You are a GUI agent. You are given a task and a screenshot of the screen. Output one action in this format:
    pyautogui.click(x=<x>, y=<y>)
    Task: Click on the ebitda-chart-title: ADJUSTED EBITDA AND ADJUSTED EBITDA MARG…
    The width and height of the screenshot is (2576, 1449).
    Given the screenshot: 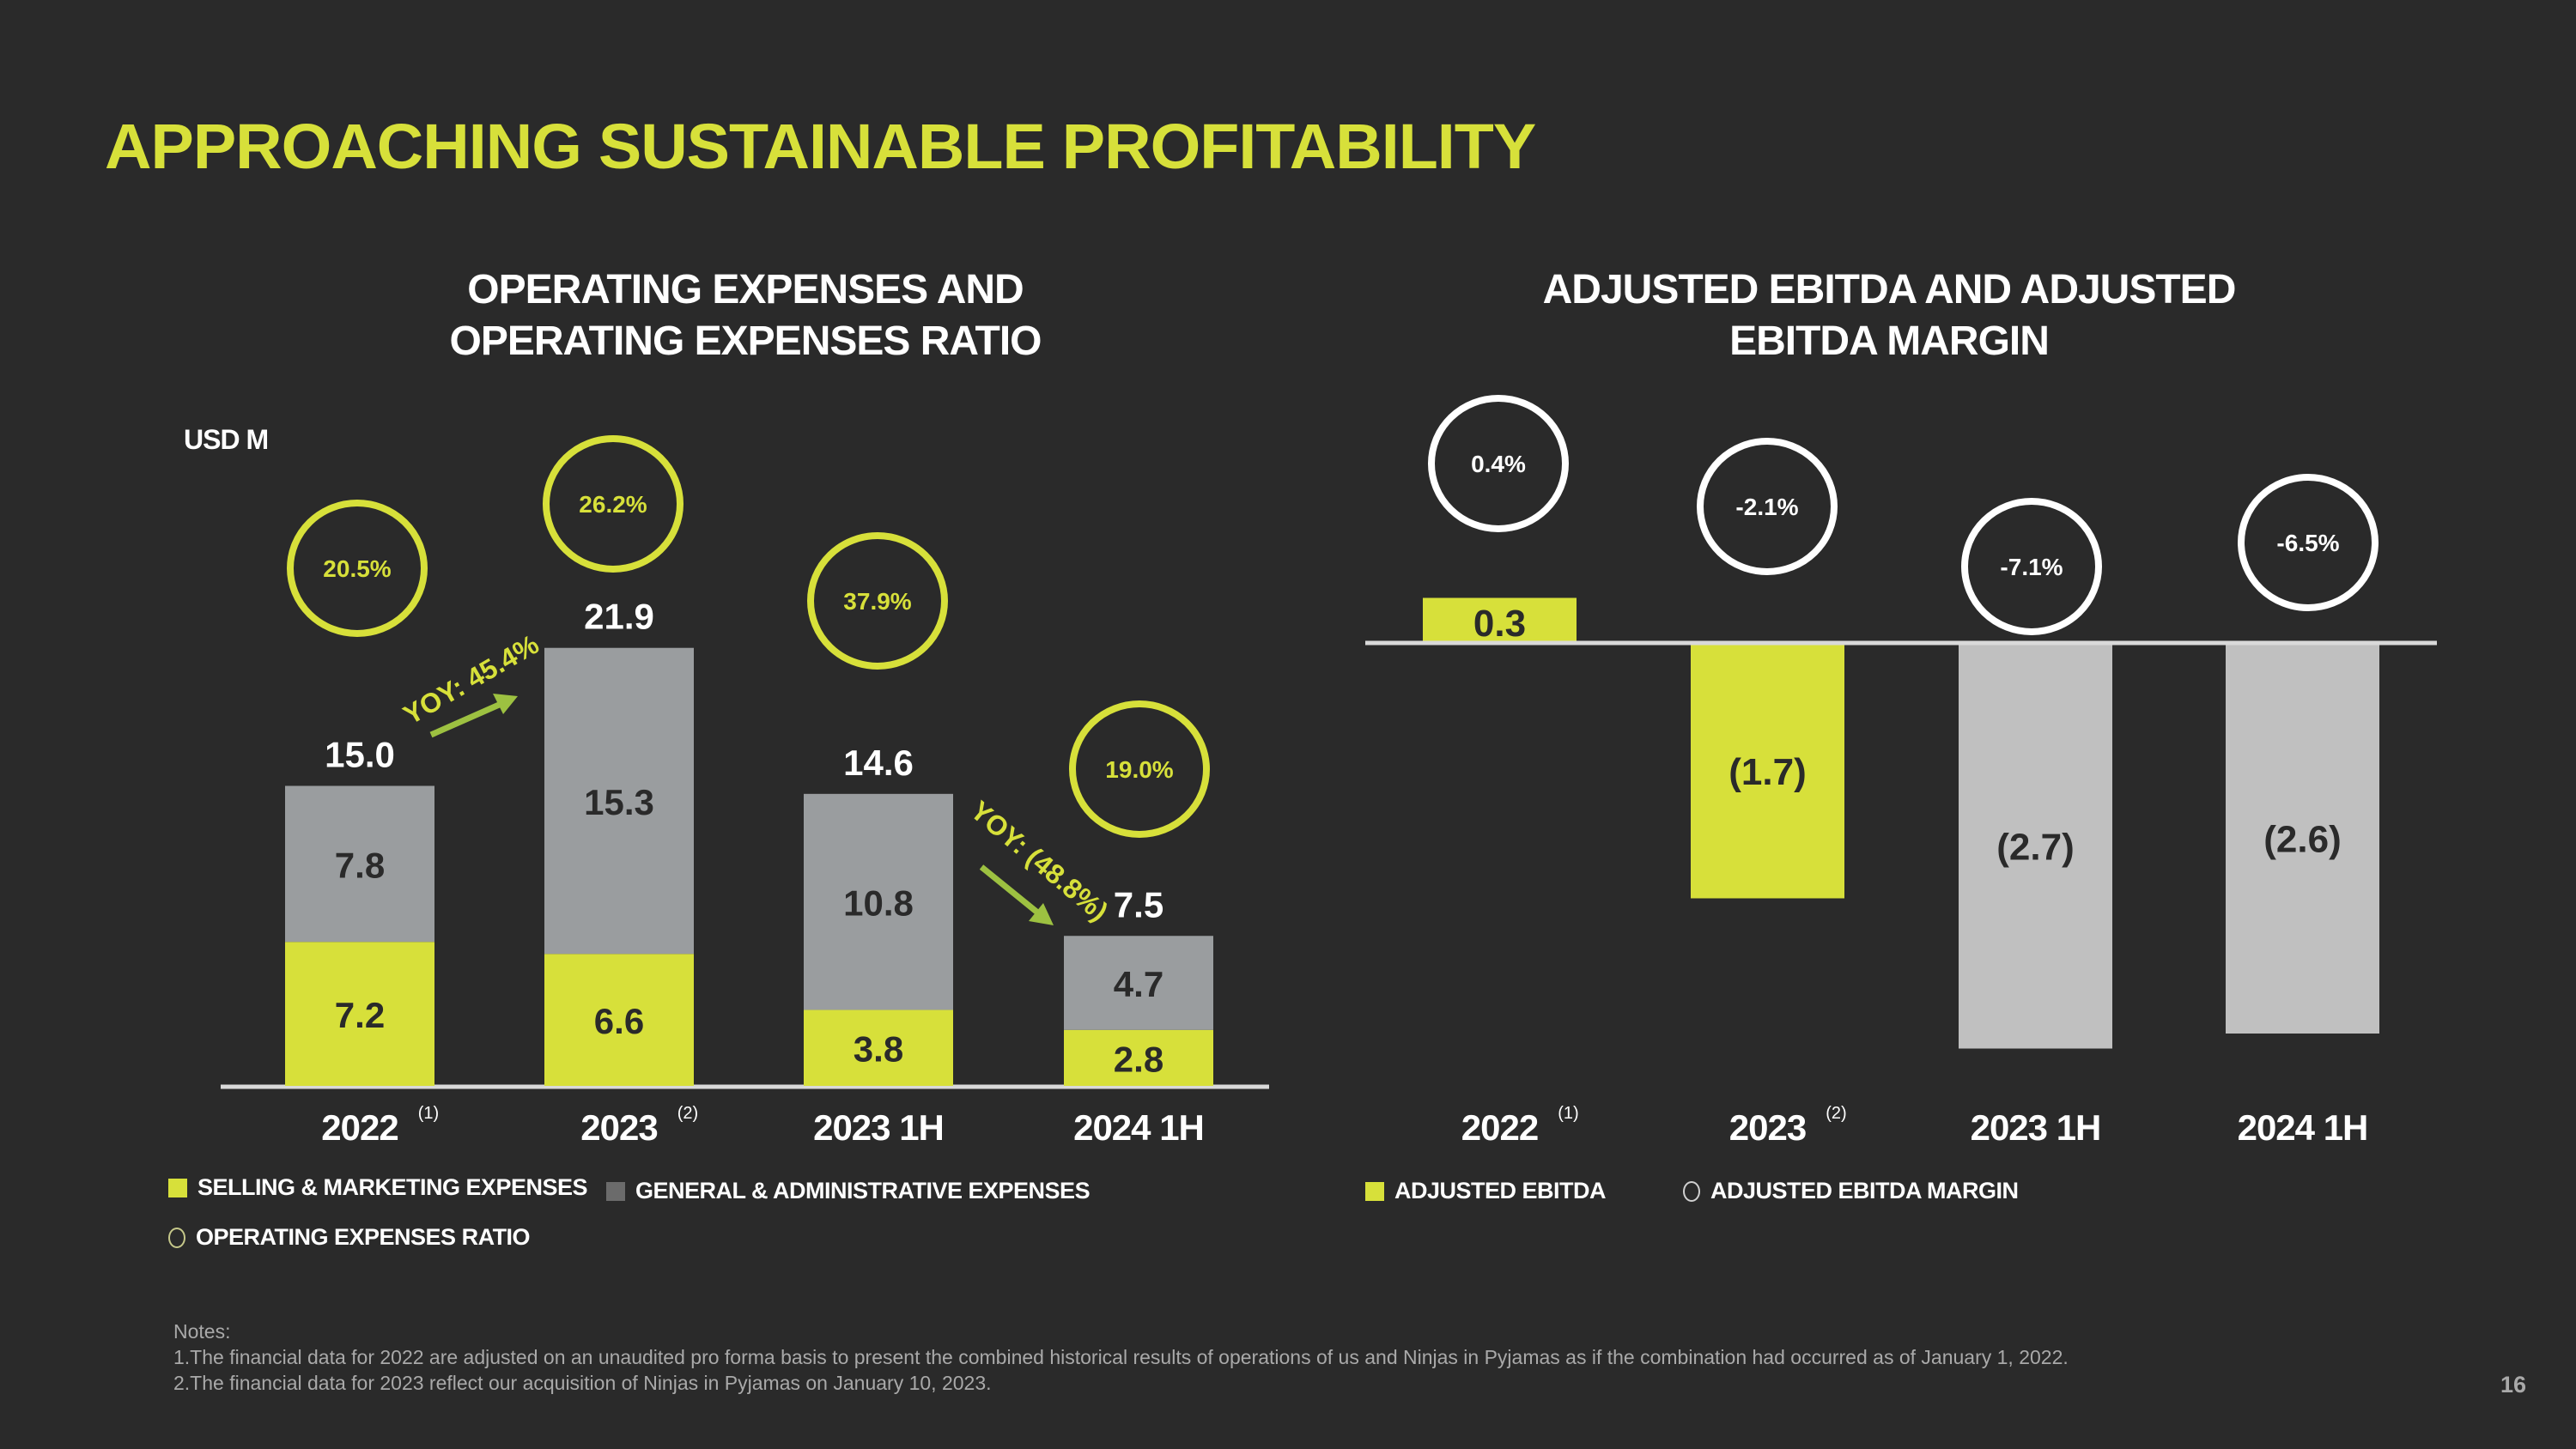 What is the action you would take?
    pyautogui.click(x=1889, y=315)
    